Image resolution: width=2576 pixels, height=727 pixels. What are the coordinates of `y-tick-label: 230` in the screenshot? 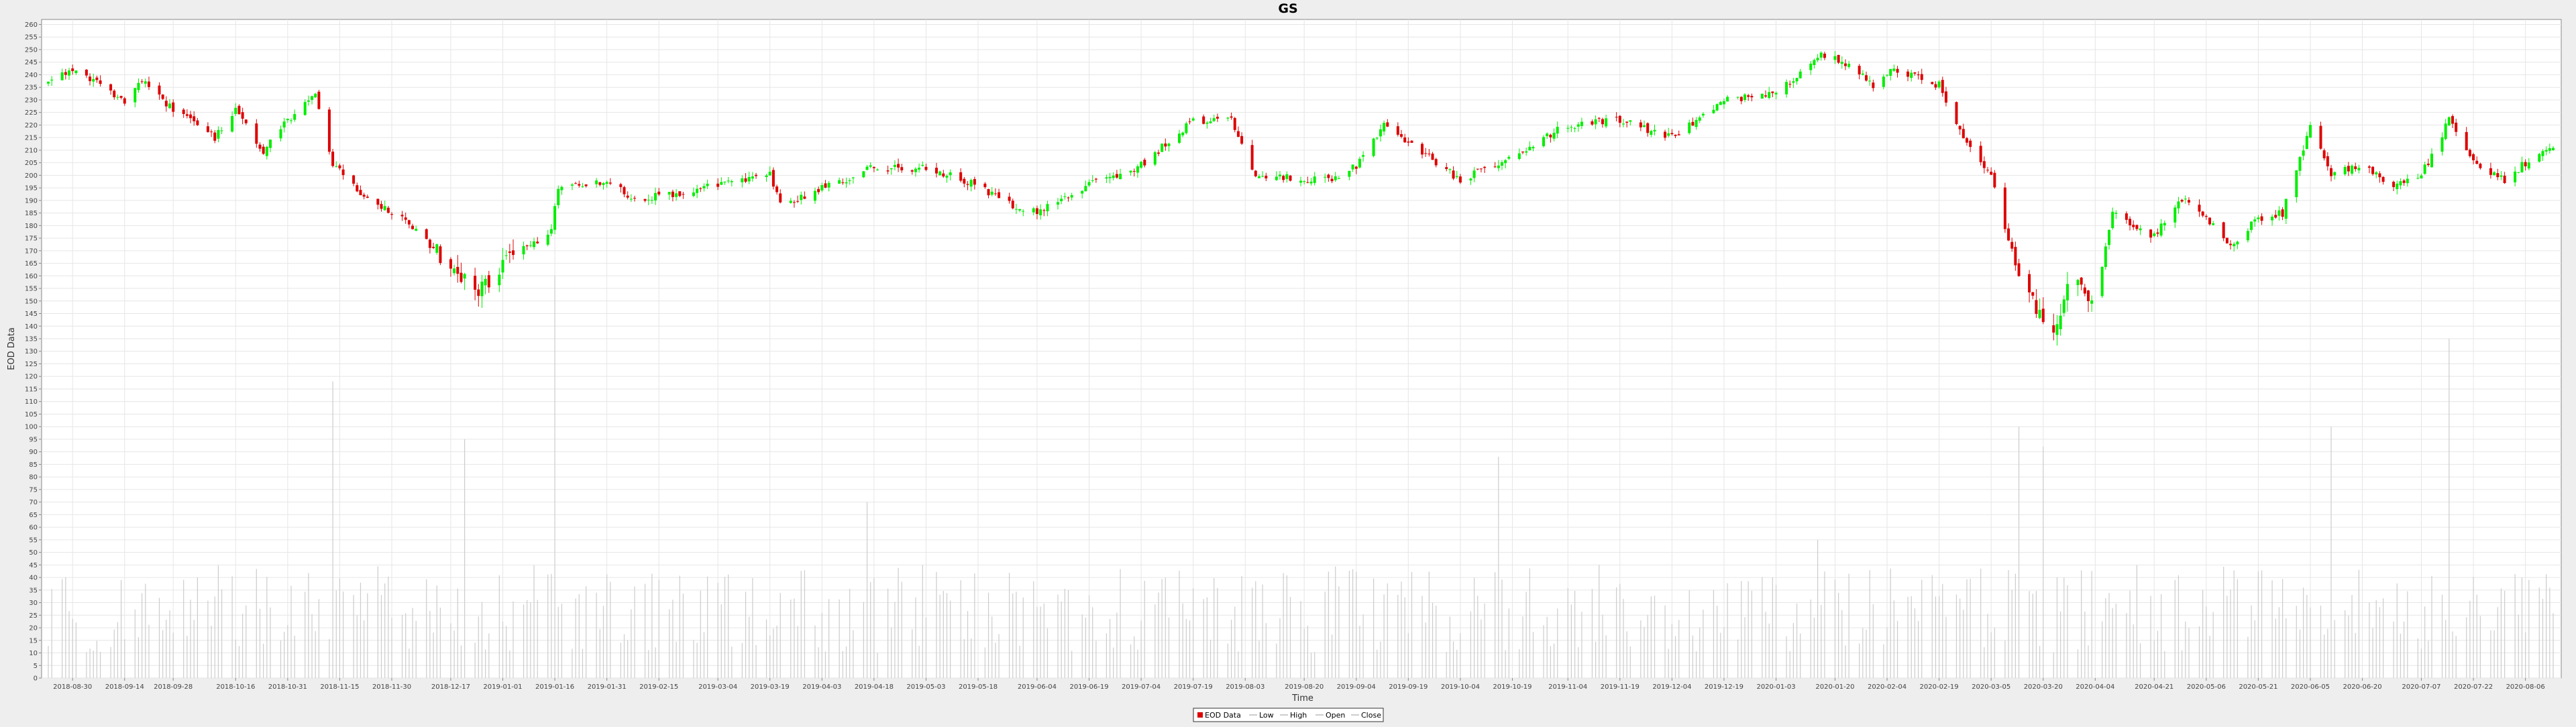 It's located at (31, 100).